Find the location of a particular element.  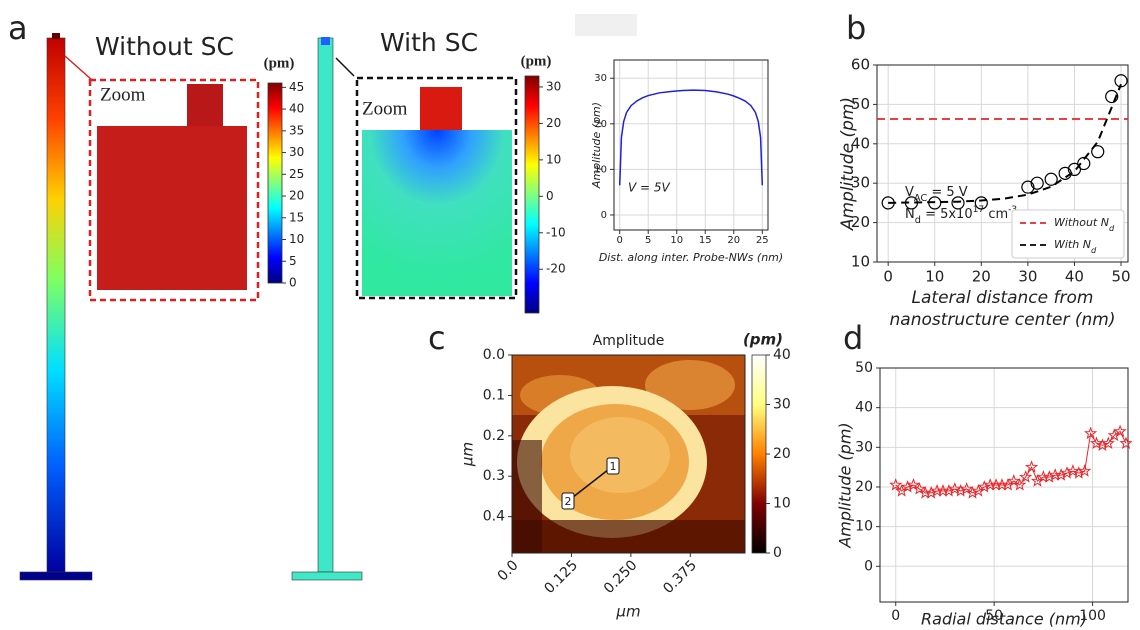

zoom-box is located at coordinates (174, 190).